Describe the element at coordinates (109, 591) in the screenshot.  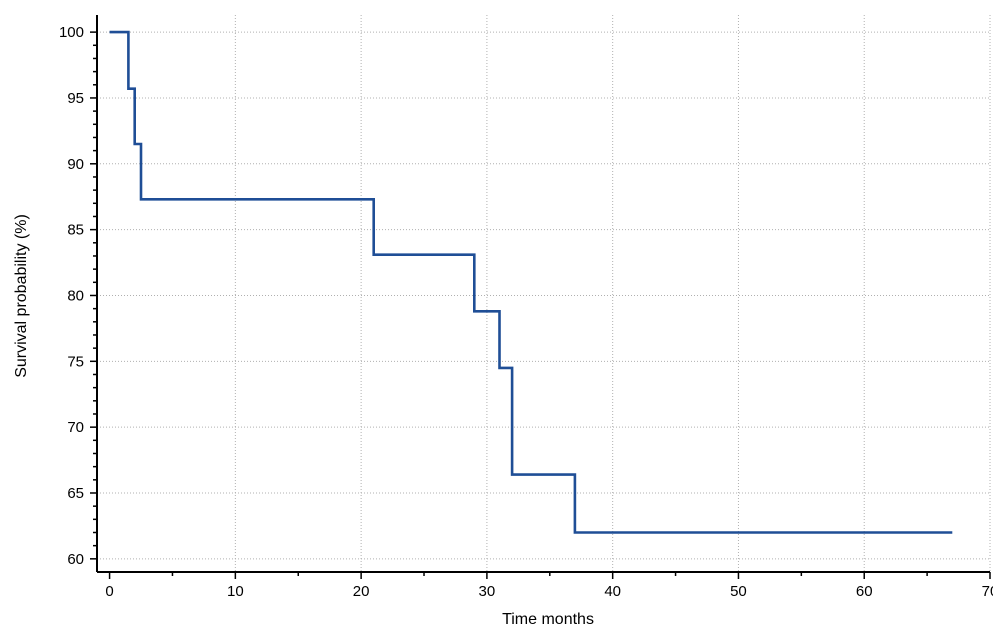
I see `x-tick-label: 0` at that location.